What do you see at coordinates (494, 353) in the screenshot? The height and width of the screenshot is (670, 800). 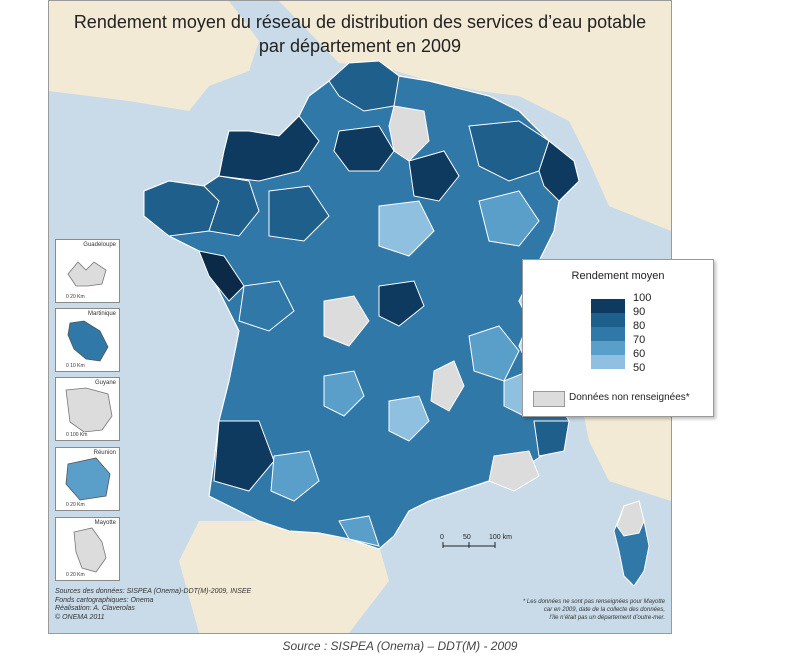 I see `dept-rhone-alpes-light` at bounding box center [494, 353].